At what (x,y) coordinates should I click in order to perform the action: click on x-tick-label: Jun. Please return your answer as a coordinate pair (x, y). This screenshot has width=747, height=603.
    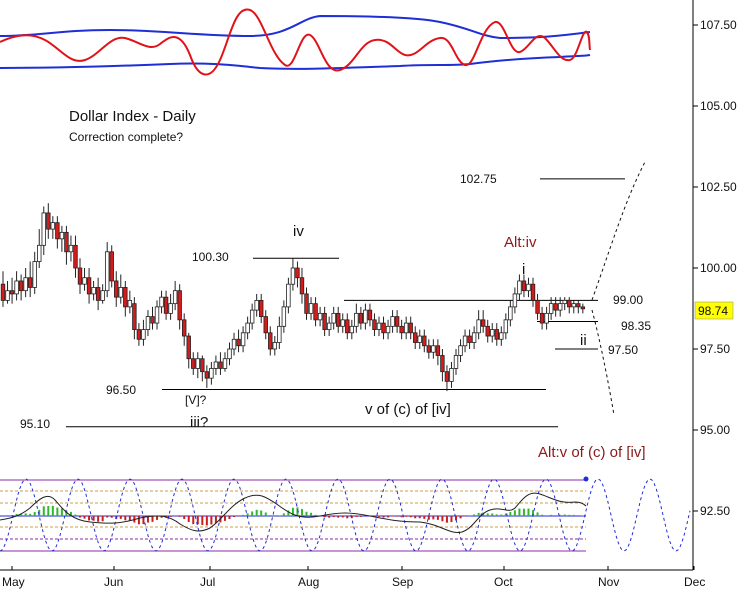
    Looking at the image, I should click on (113, 582).